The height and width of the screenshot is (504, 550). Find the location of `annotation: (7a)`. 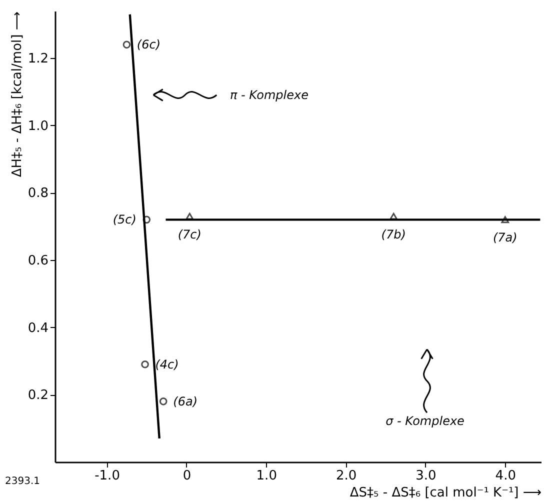

annotation: (7a) is located at coordinates (505, 237).